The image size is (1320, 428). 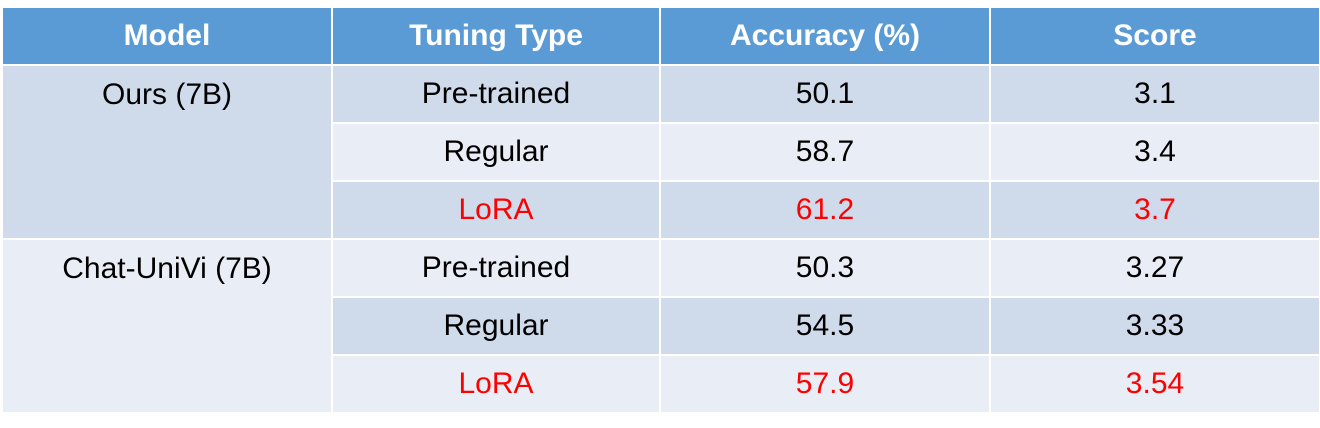 What do you see at coordinates (825, 94) in the screenshot?
I see `accuracy-cell: 50.1` at bounding box center [825, 94].